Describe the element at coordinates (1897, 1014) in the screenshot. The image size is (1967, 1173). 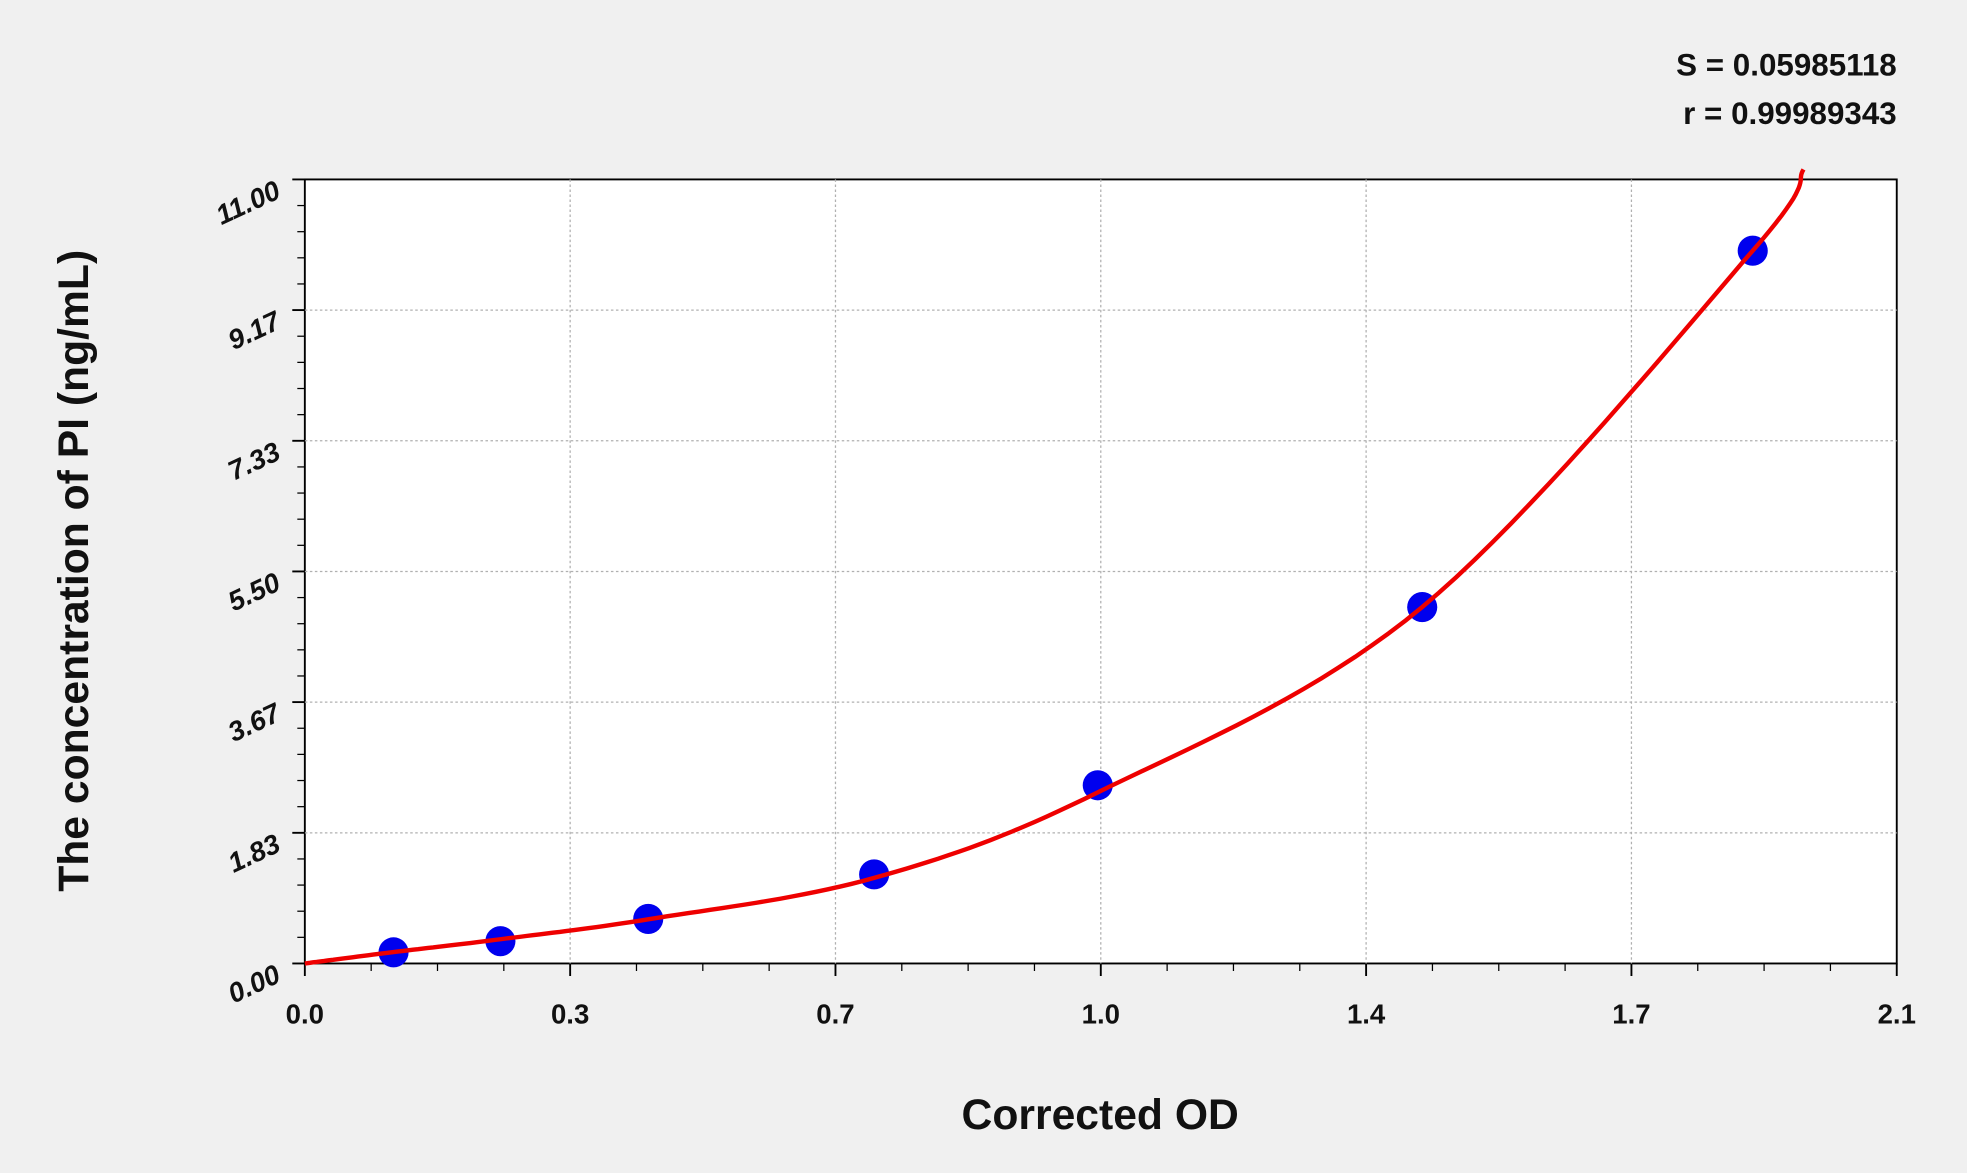
I see `x-tick-label: 2.1` at that location.